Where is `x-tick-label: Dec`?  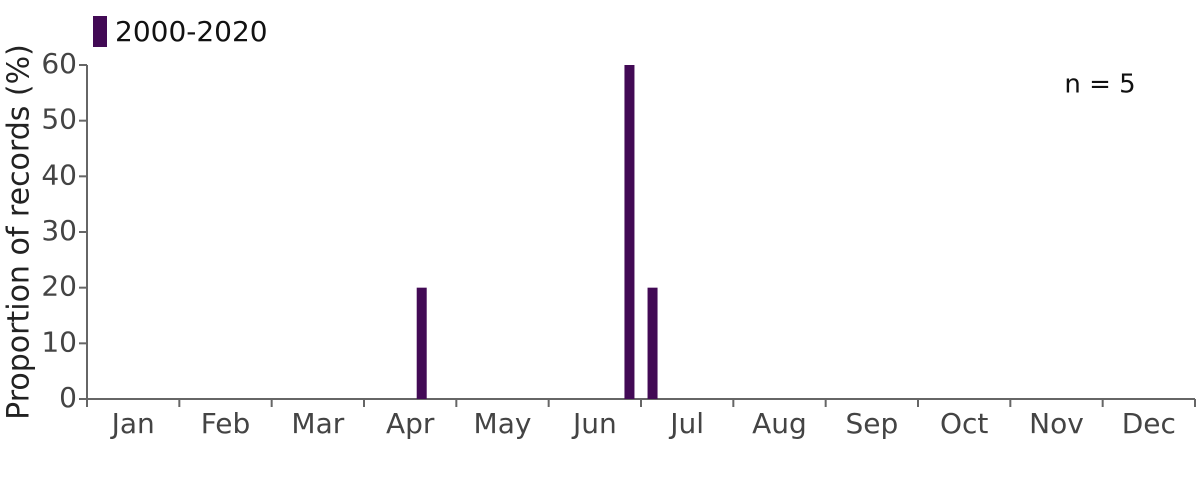 x-tick-label: Dec is located at coordinates (1149, 423).